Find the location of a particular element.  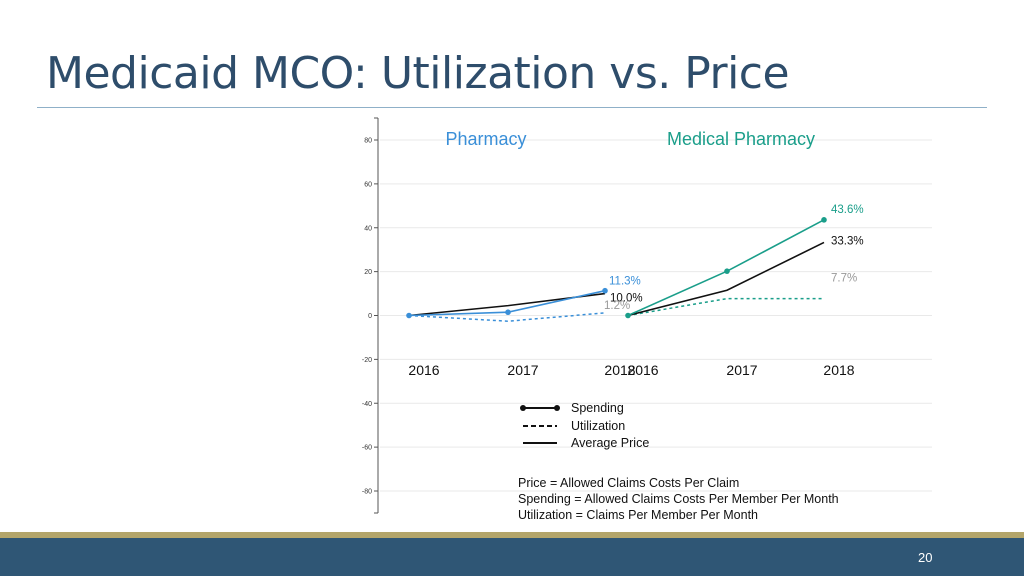

y-tick-label: -20 is located at coordinates (367, 360).